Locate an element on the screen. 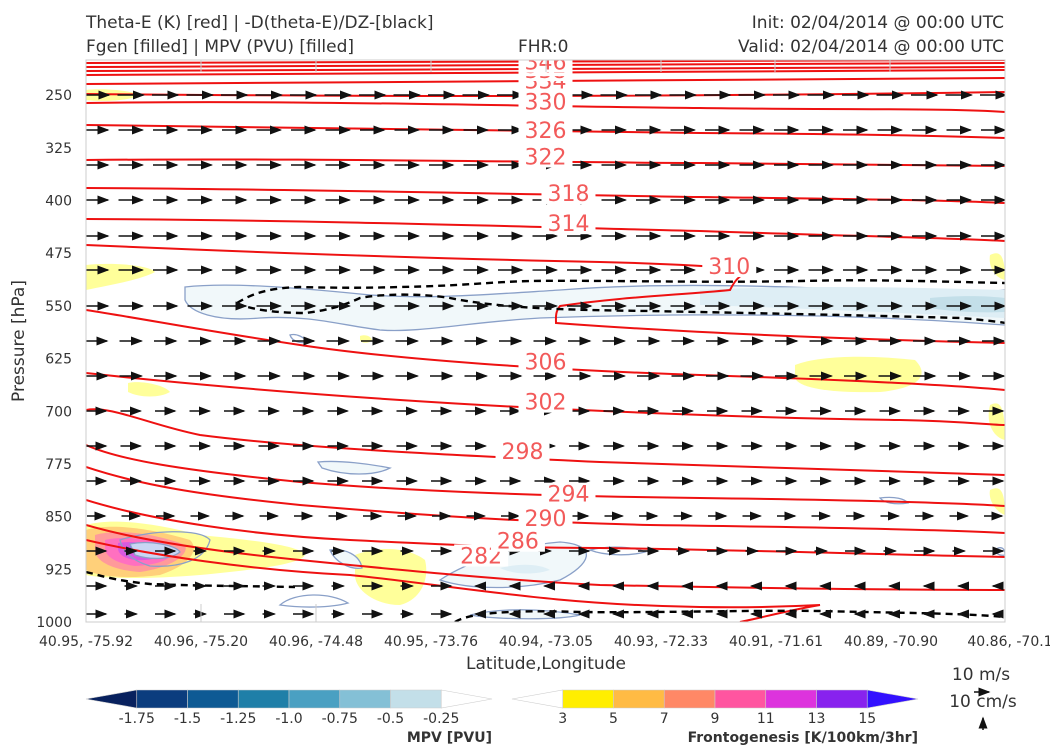  y-tick-label: 850 is located at coordinates (58, 518).